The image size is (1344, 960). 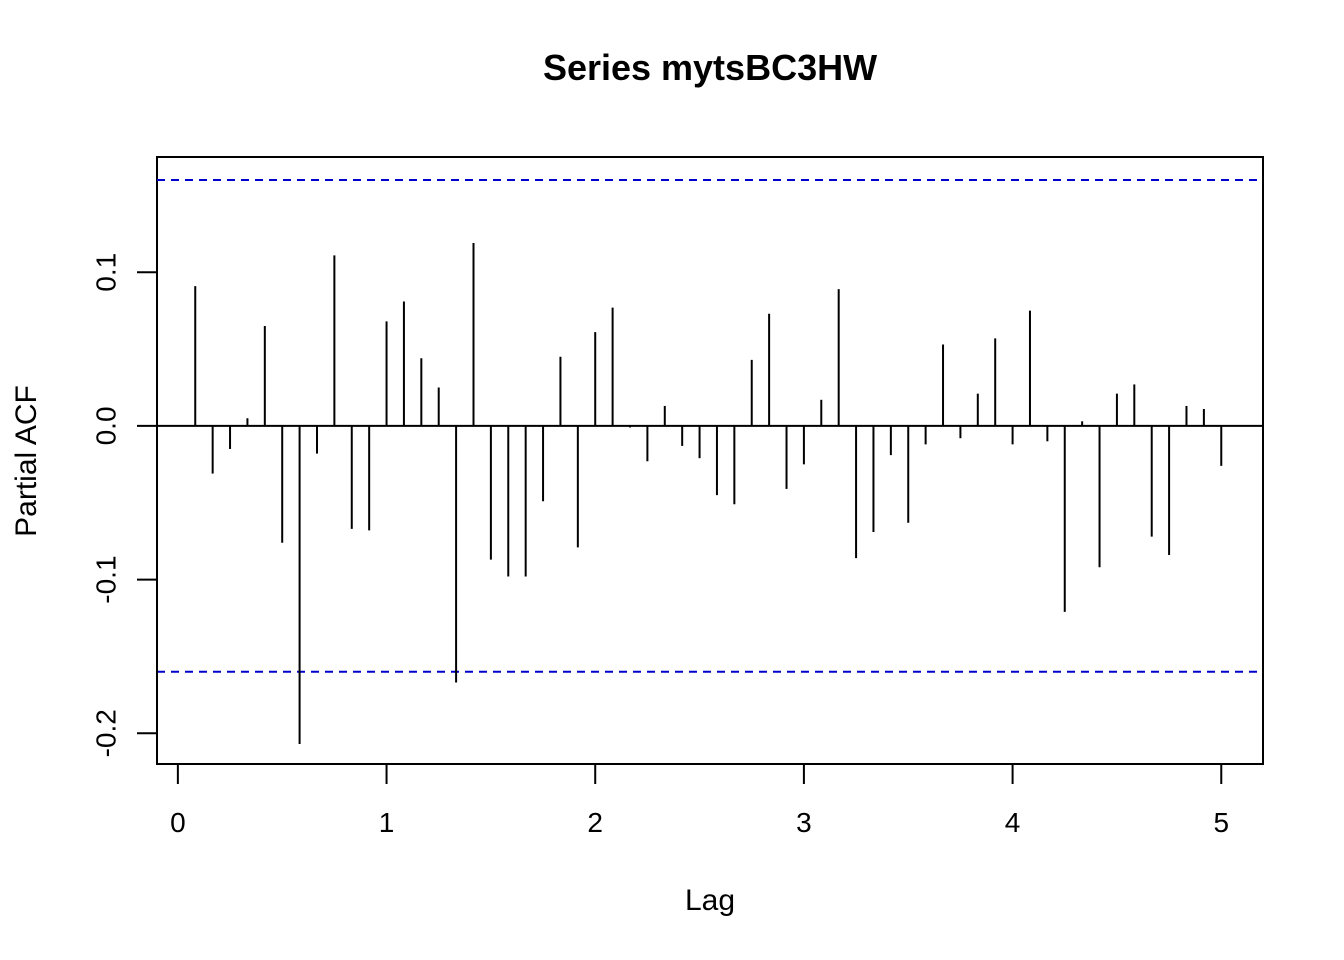 I want to click on x-axis: 0 1 2 3 4 5, so click(x=699, y=800).